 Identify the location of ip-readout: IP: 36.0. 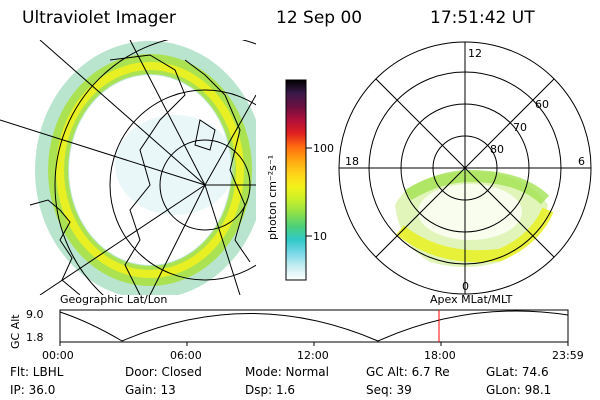
(33, 390).